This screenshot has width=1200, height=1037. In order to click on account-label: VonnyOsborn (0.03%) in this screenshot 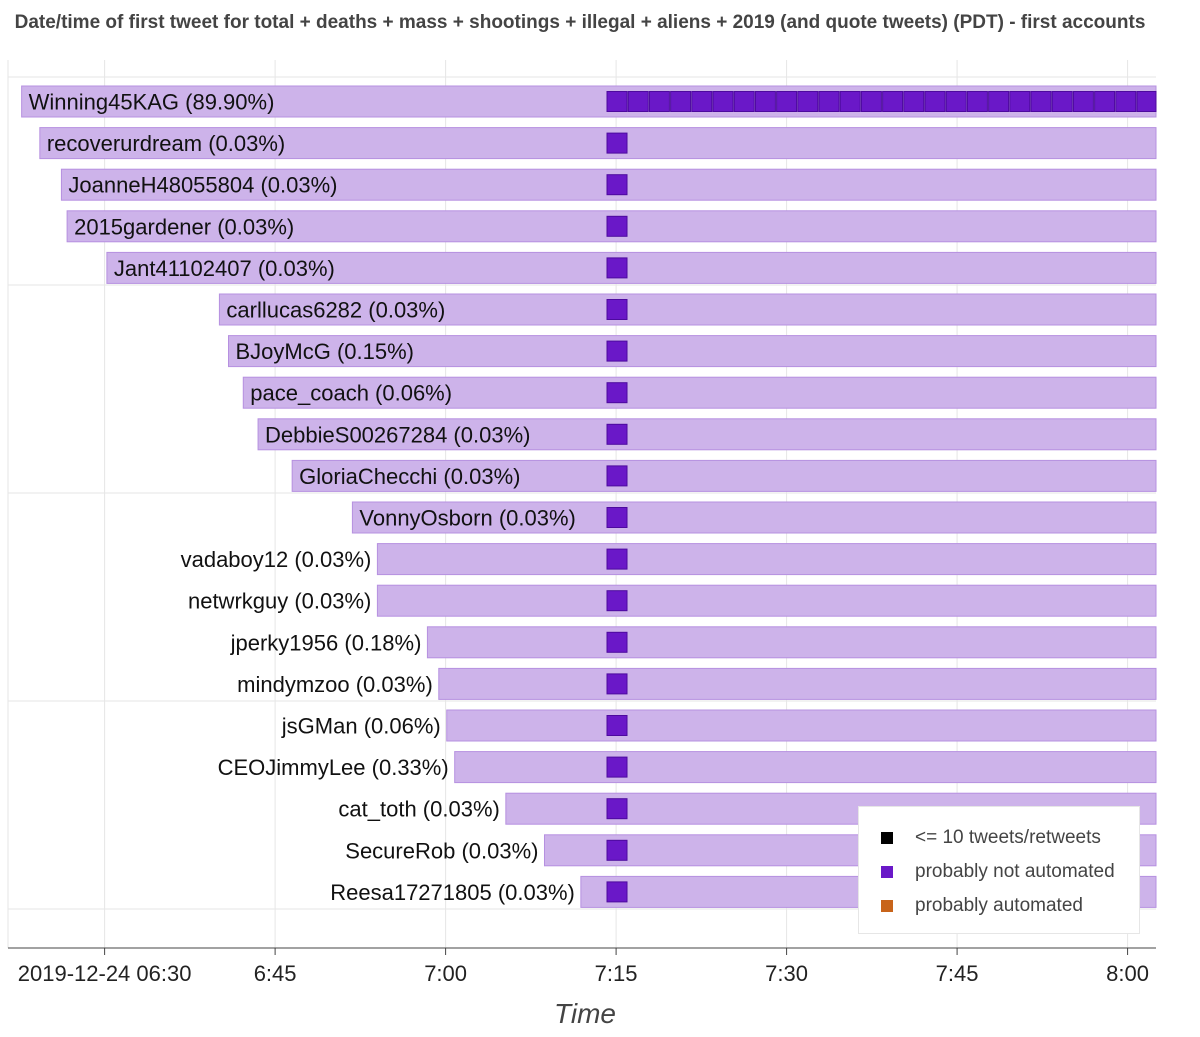, I will do `click(467, 518)`.